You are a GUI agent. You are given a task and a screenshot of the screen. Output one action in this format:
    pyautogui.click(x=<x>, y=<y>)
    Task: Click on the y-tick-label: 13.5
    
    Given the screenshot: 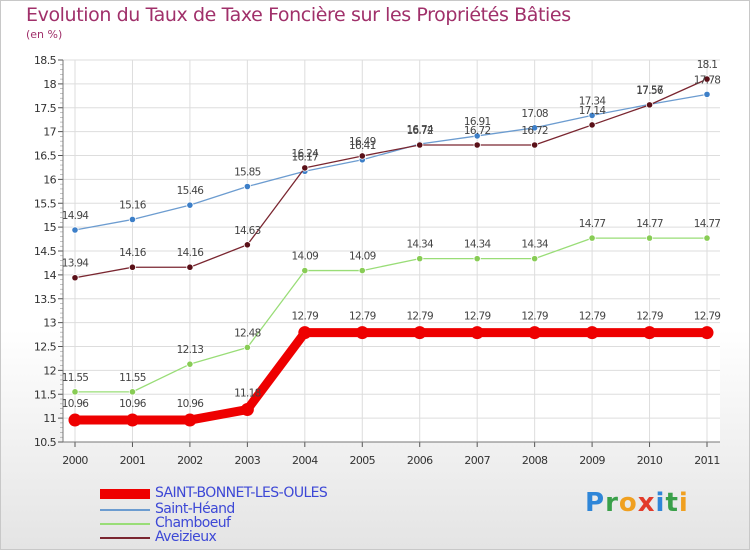 What is the action you would take?
    pyautogui.click(x=45, y=299)
    